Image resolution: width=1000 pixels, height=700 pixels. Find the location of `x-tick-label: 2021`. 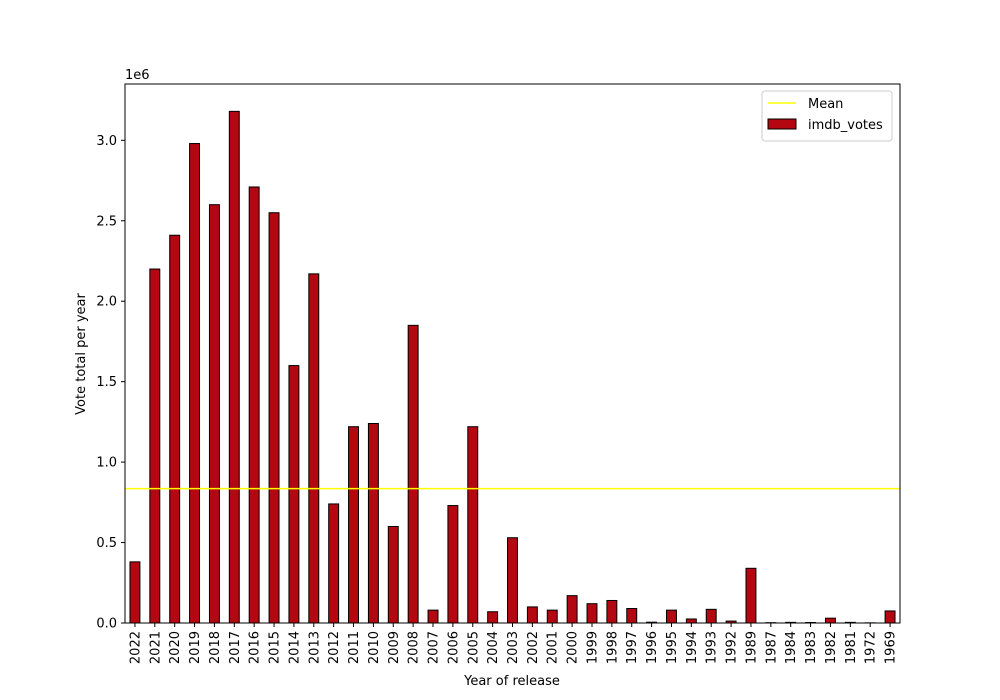

x-tick-label: 2021 is located at coordinates (155, 647).